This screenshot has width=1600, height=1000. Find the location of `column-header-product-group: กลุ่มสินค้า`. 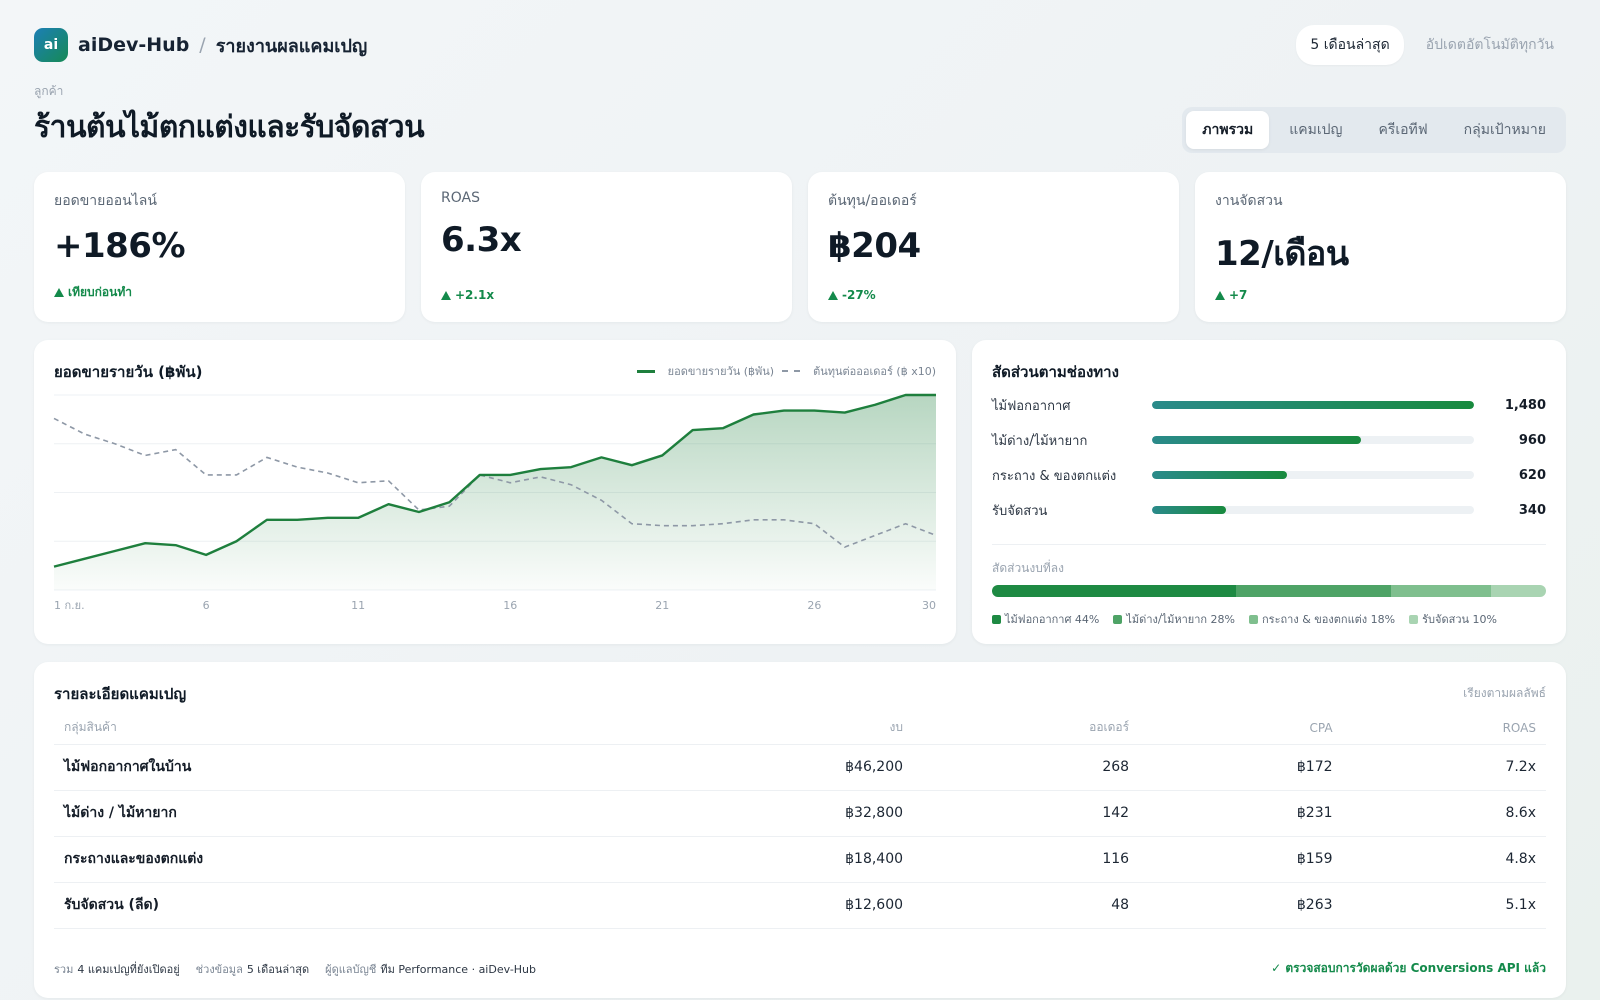

column-header-product-group: กลุ่มสินค้า is located at coordinates (355, 728).